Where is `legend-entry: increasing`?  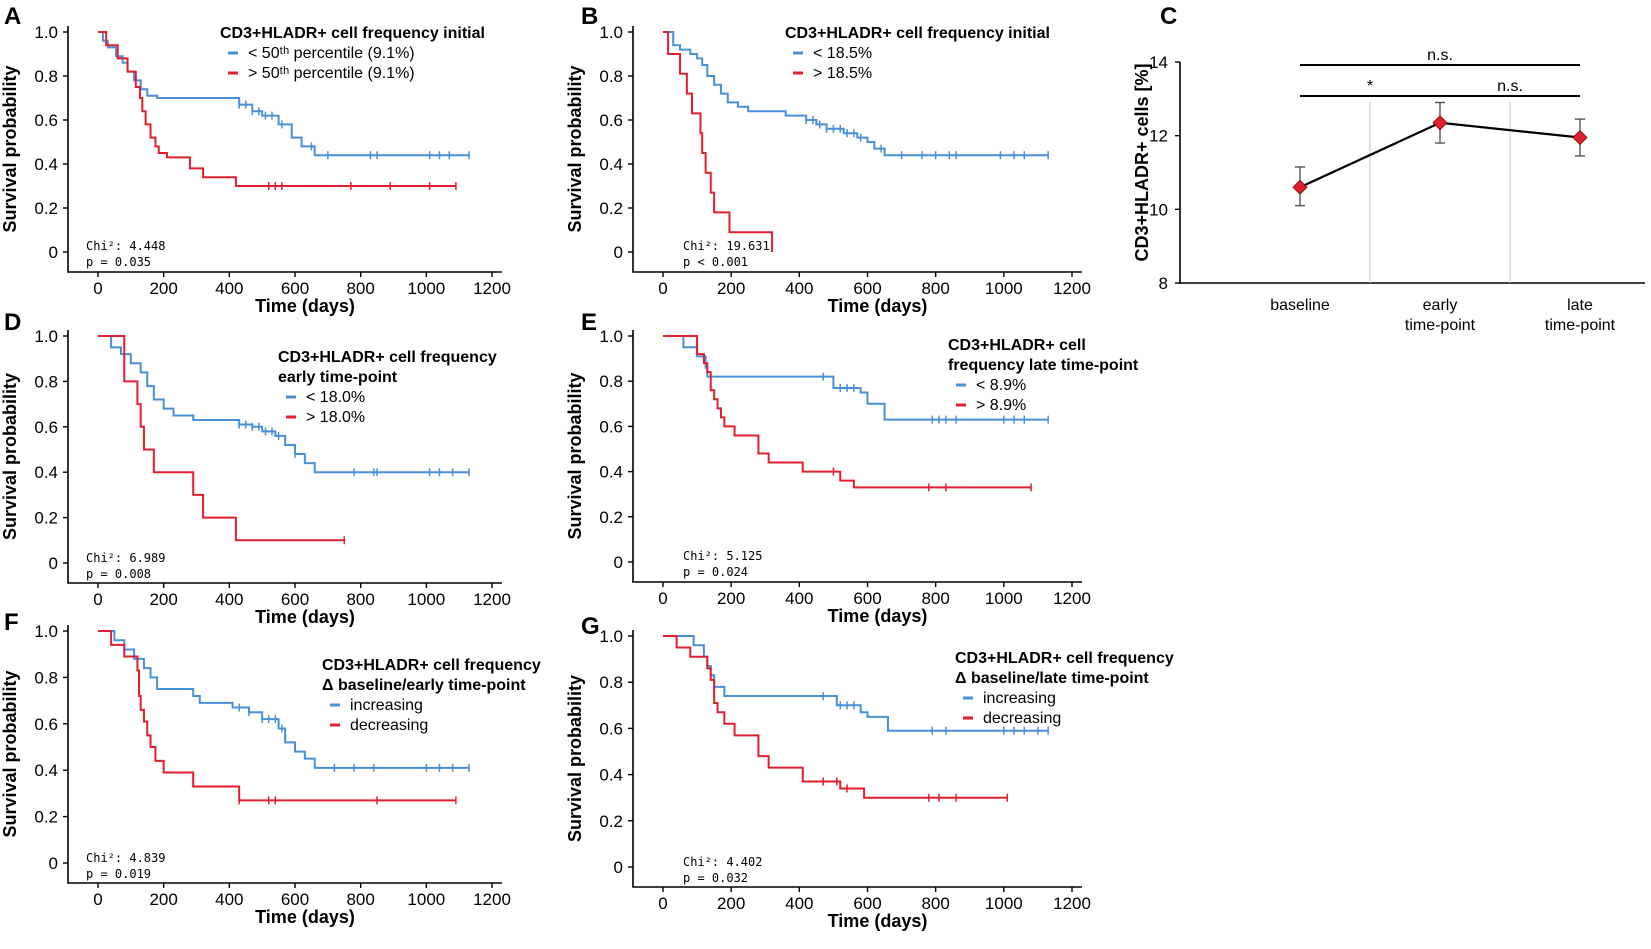
legend-entry: increasing is located at coordinates (1019, 698).